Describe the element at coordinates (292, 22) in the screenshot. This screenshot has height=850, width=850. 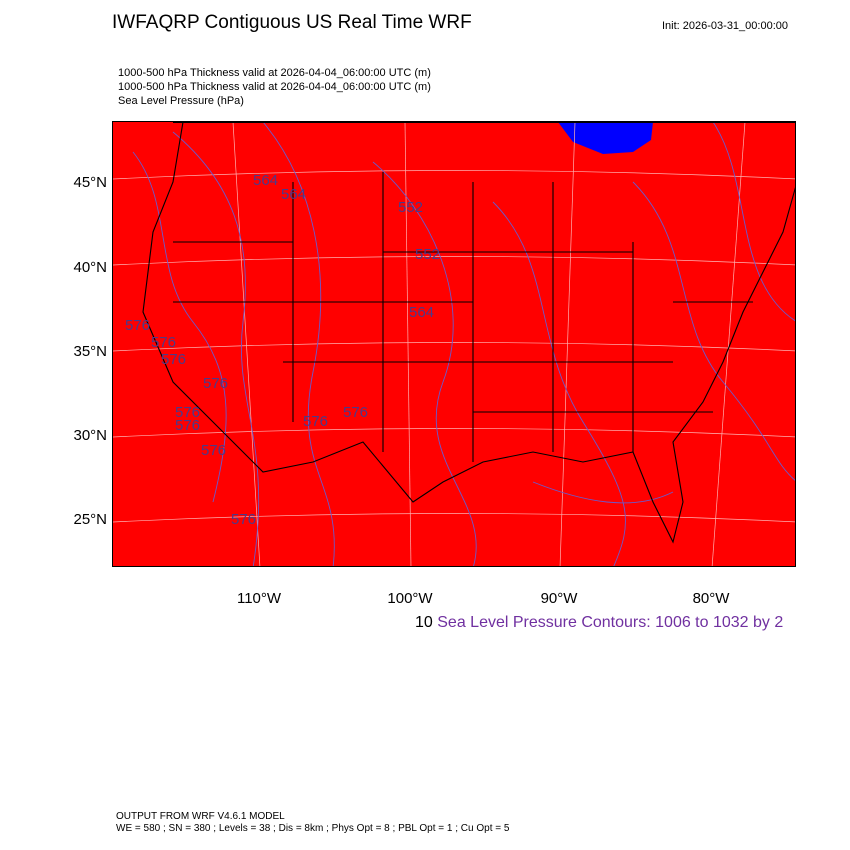
I see `chart-title: IWFAQRP Contiguous US Real Time WRF` at that location.